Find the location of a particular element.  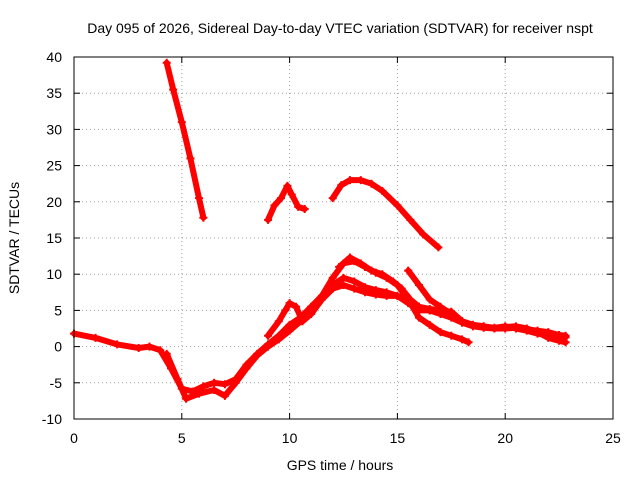

x-tick-label: 0 is located at coordinates (74, 438).